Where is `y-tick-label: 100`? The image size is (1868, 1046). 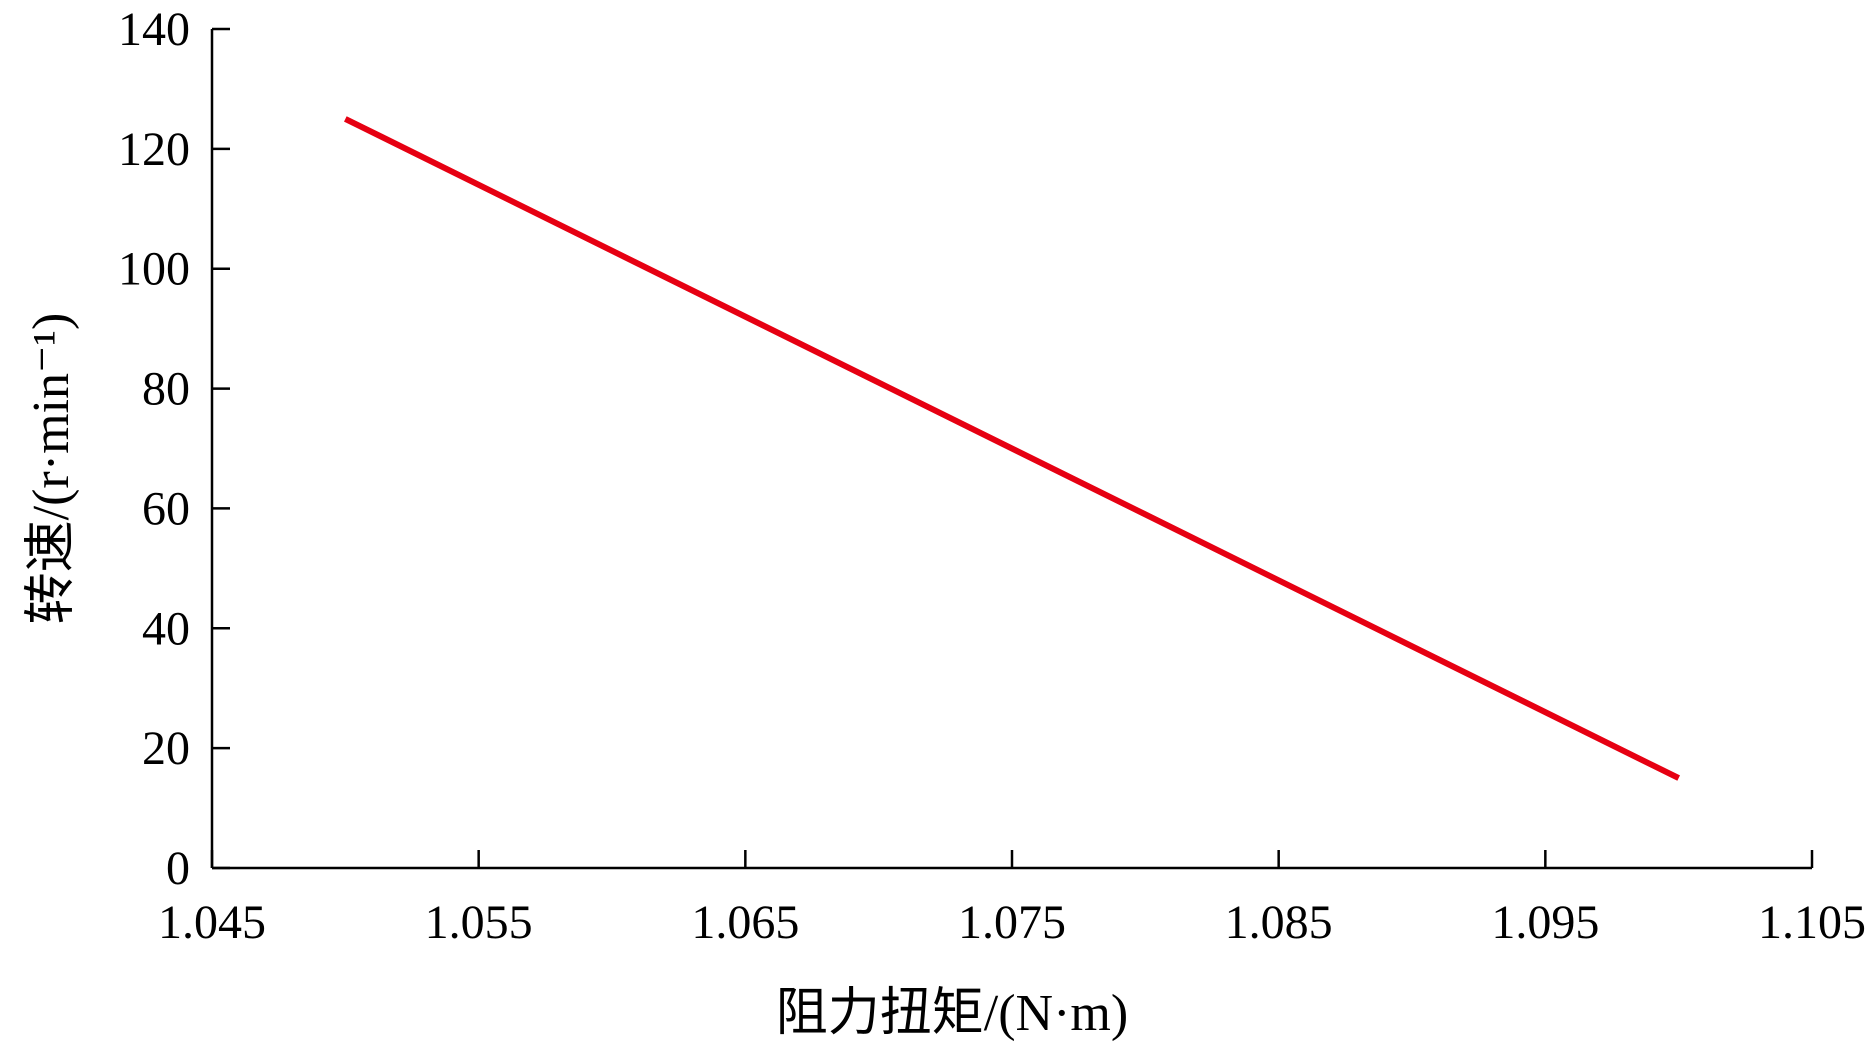 y-tick-label: 100 is located at coordinates (154, 269).